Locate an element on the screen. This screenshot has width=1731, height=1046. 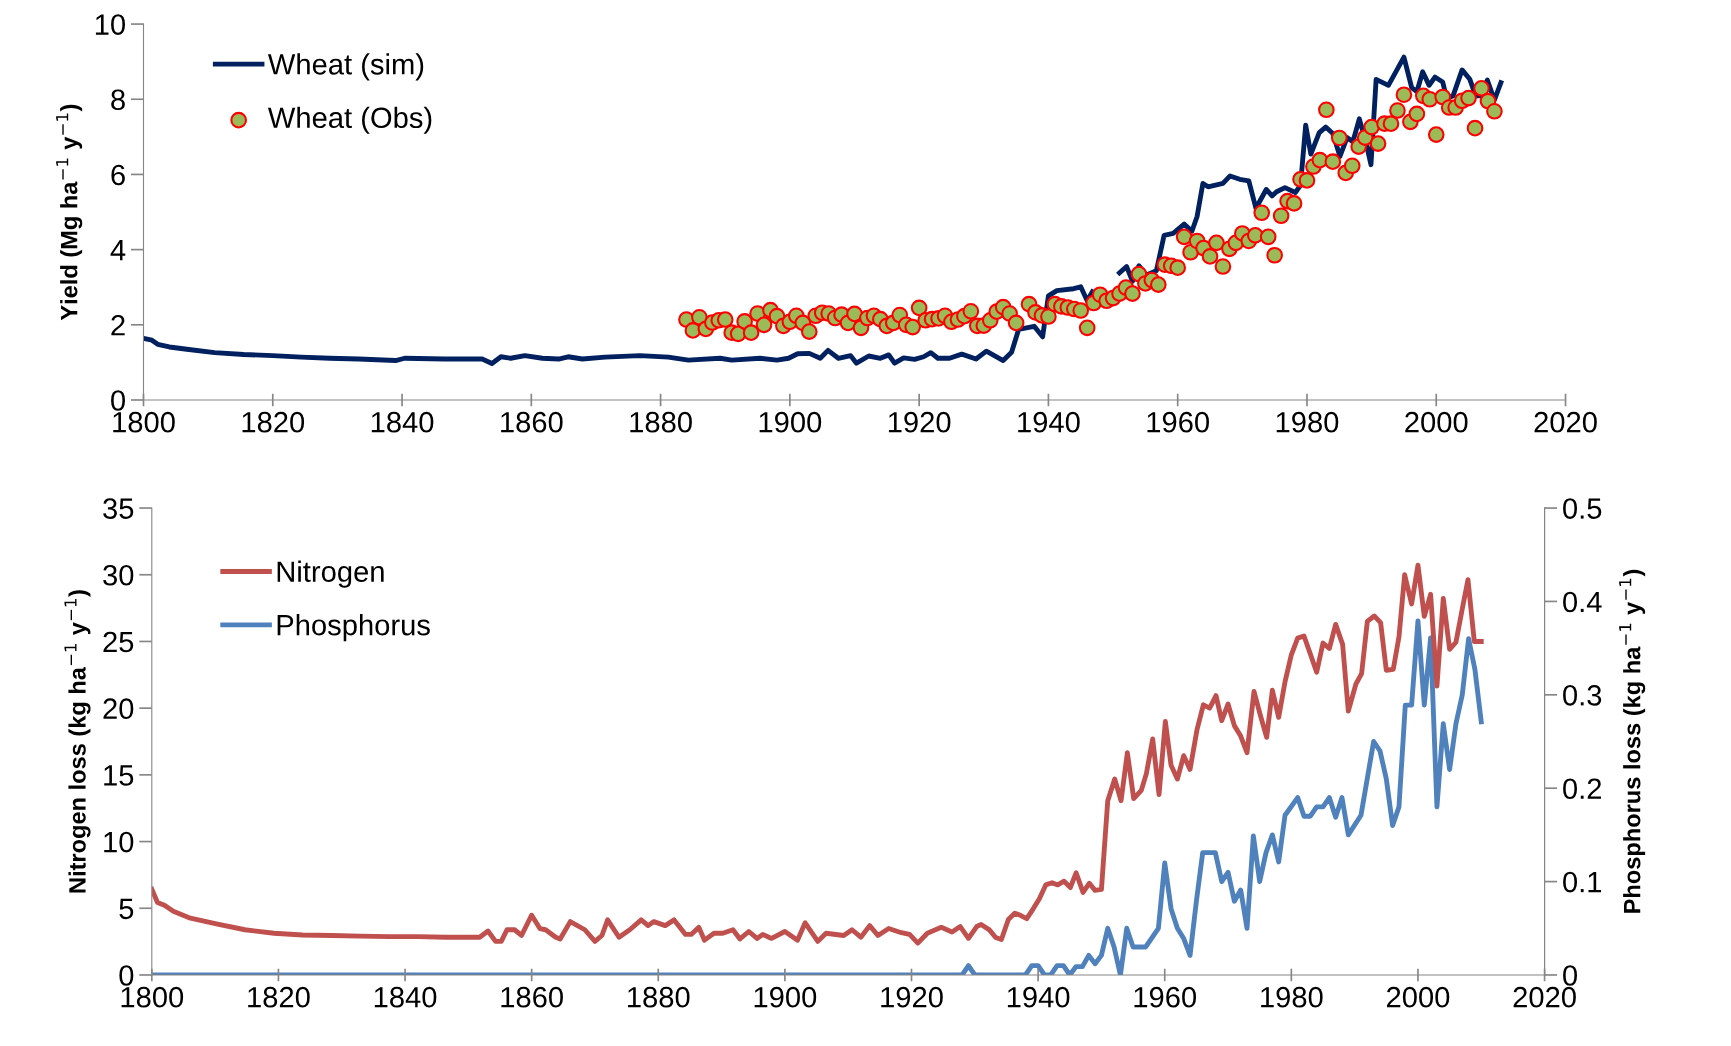
y2-tick-label: 0.1 is located at coordinates (1582, 882).